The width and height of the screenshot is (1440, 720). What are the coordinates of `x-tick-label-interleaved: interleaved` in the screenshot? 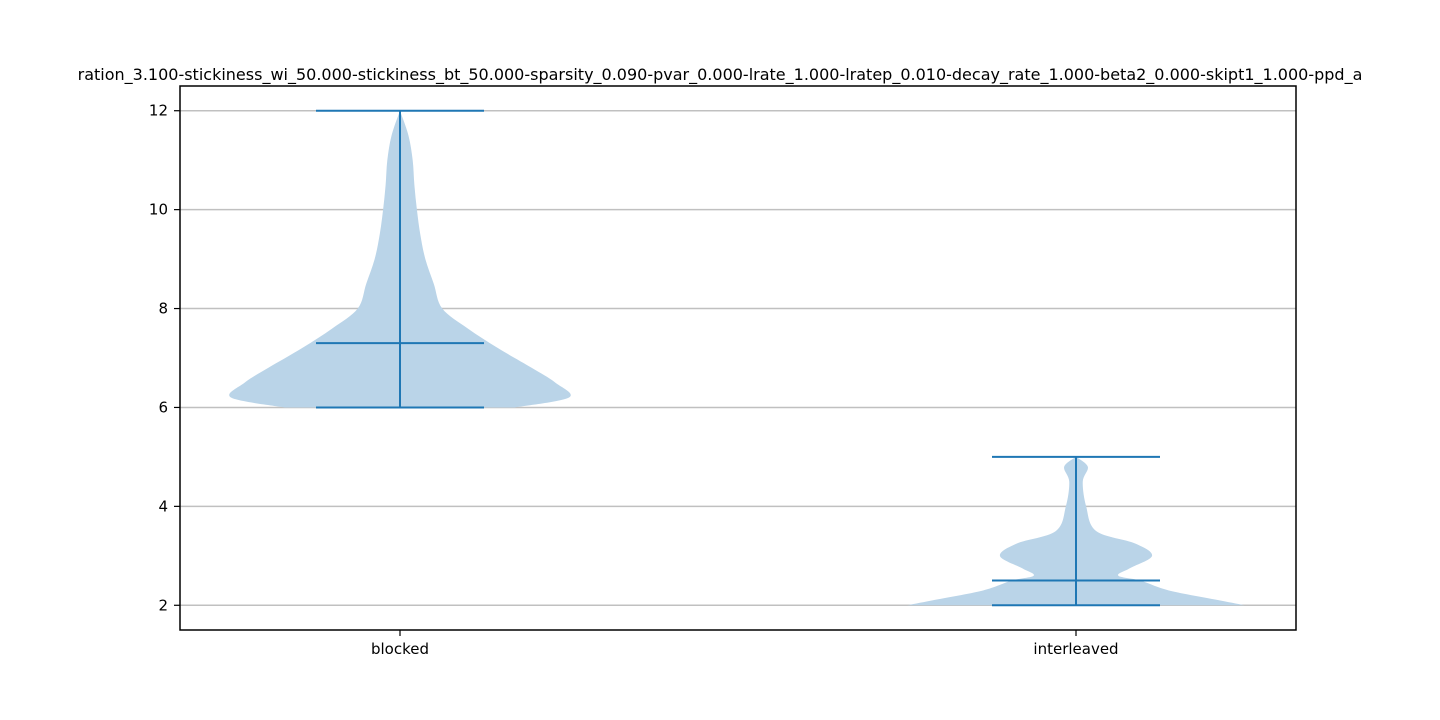 It's located at (1075, 649).